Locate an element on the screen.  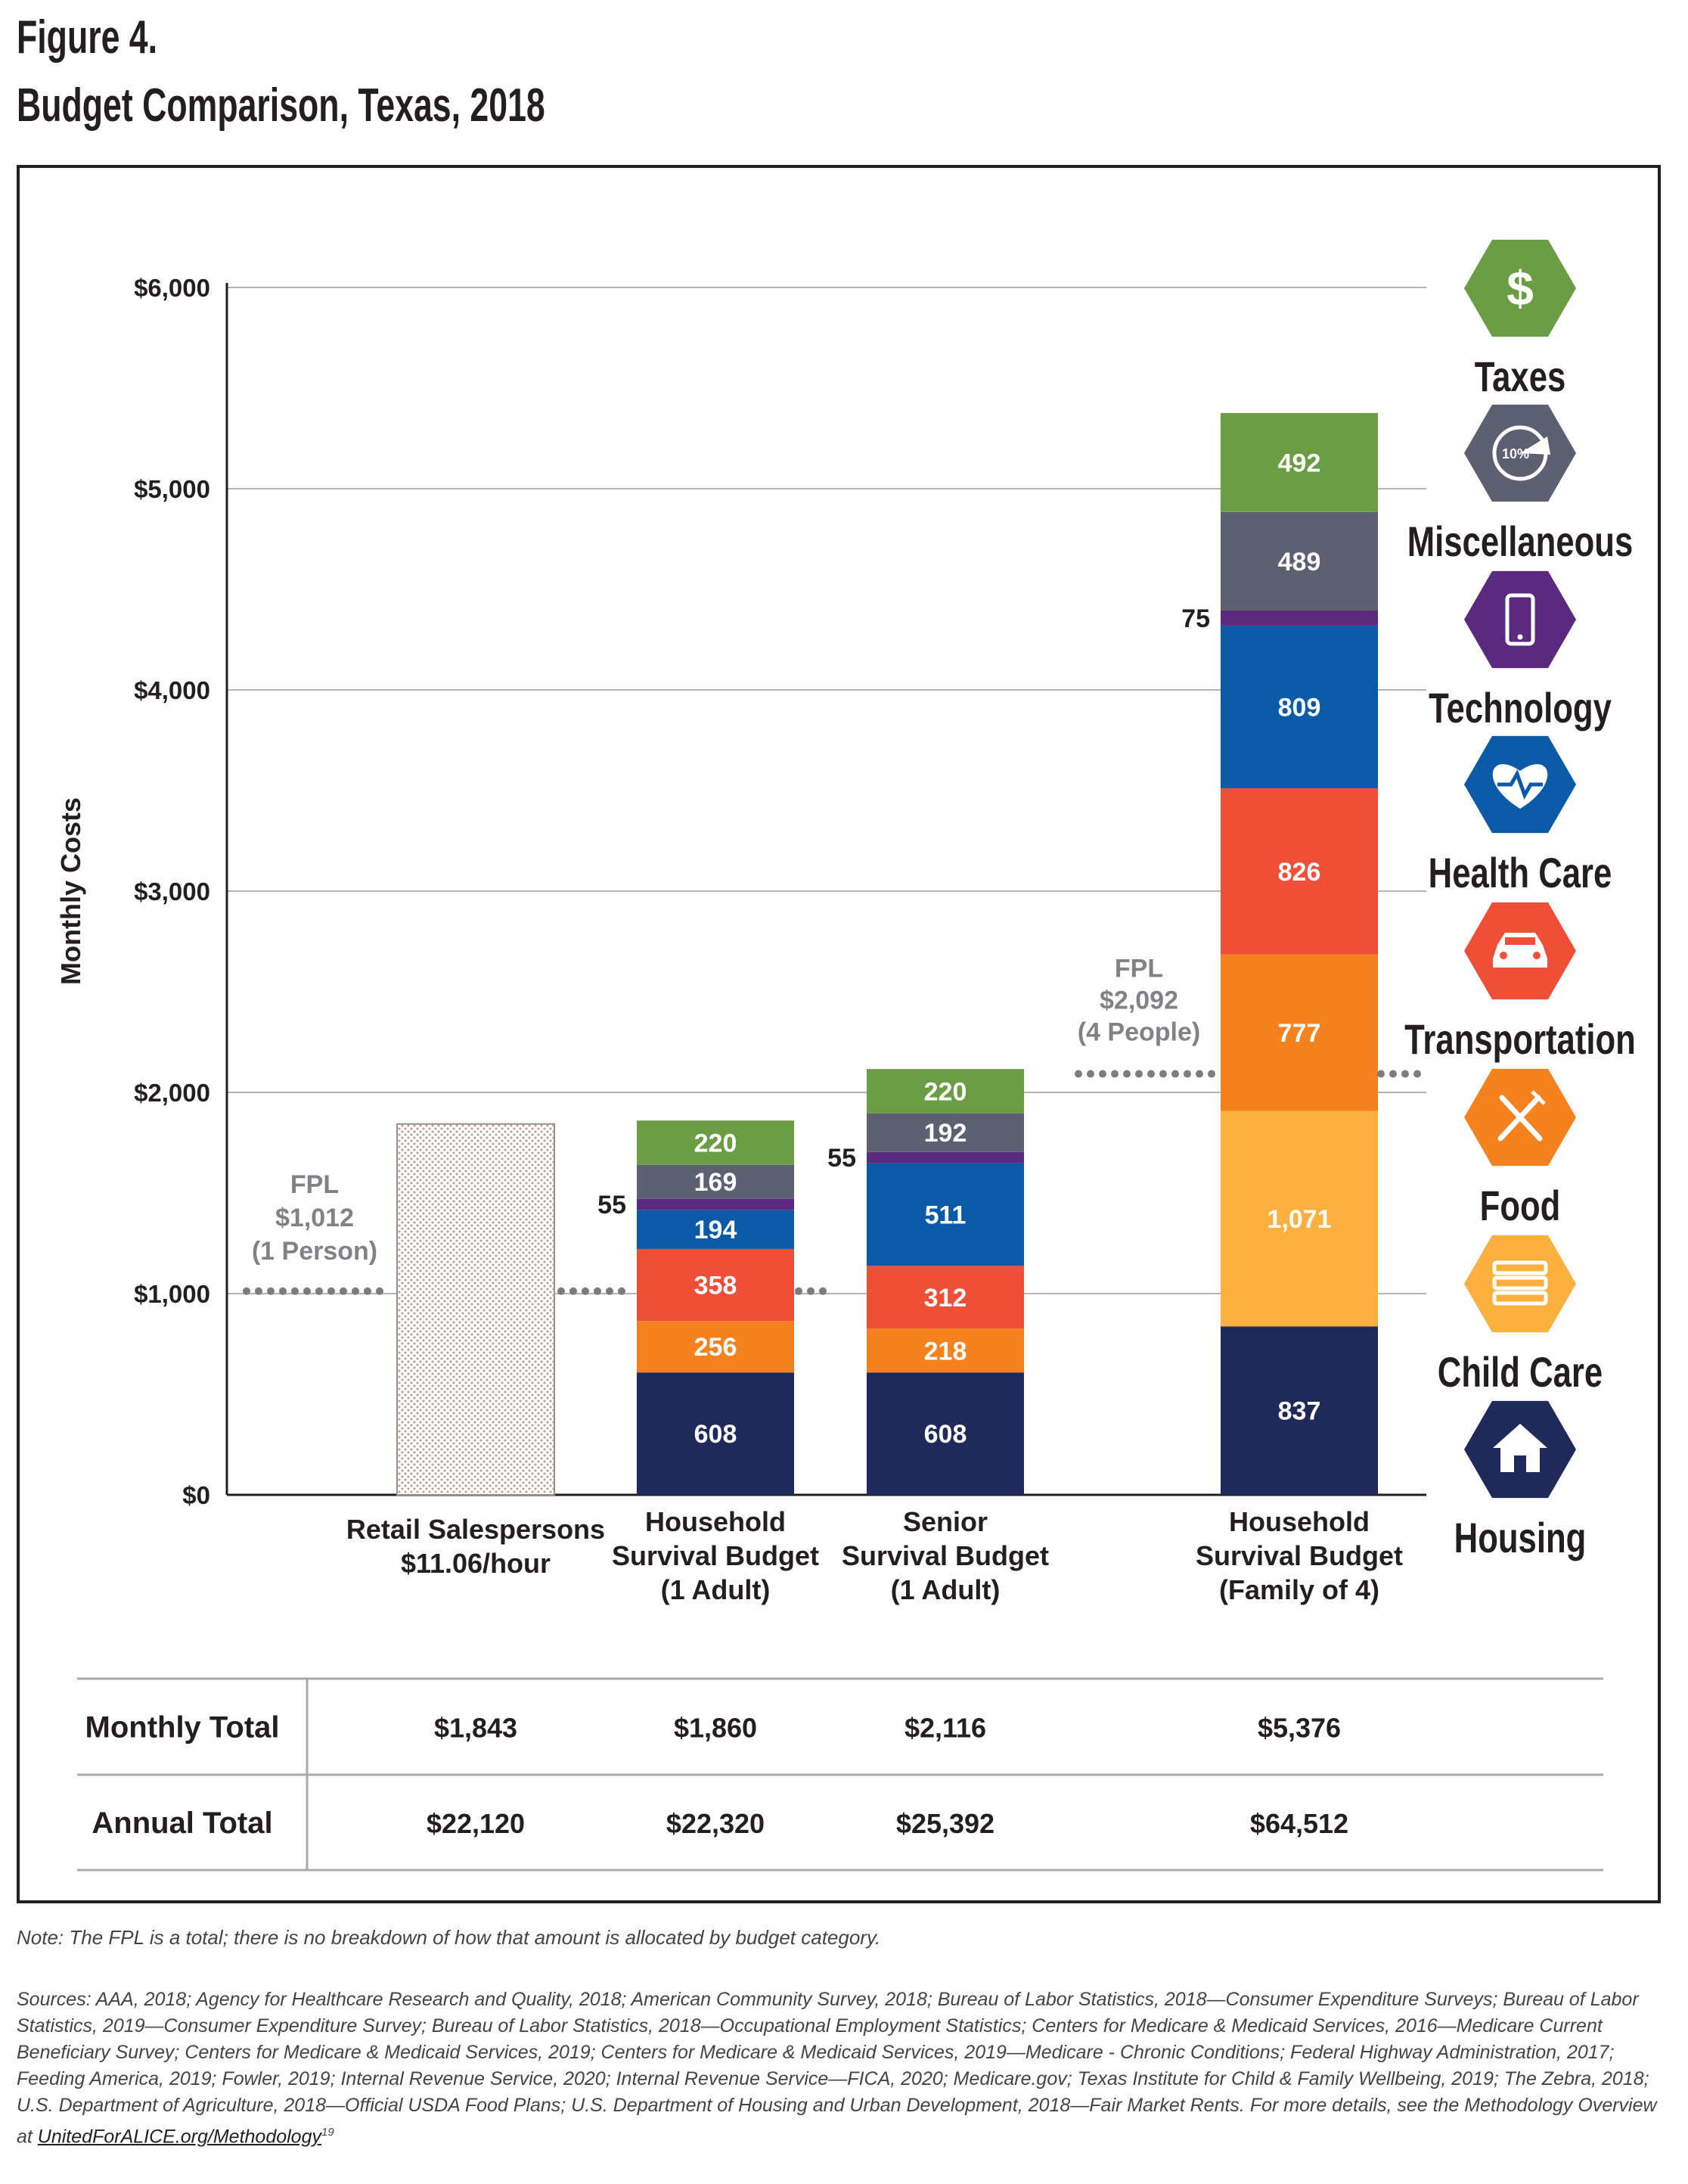
segment-label: 1,071 is located at coordinates (1299, 1219).